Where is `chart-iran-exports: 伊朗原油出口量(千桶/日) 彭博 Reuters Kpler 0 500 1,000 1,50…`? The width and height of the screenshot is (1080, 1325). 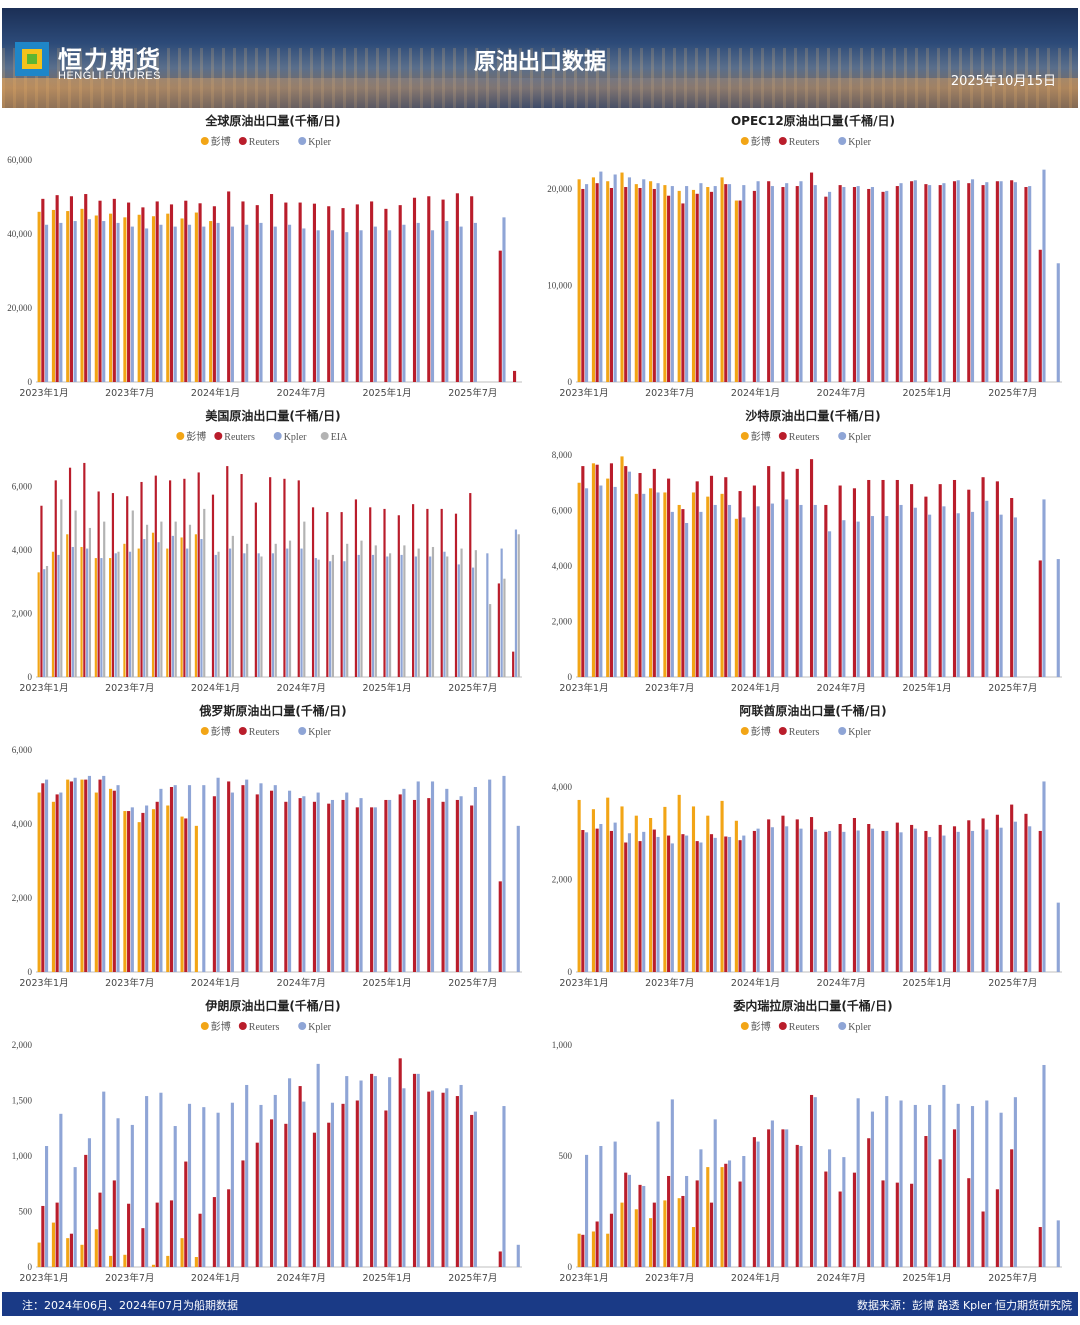 chart-iran-exports: 伊朗原油出口量(千桶/日) 彭博 Reuters Kpler 0 500 1,000 1,50… is located at coordinates (265, 1141).